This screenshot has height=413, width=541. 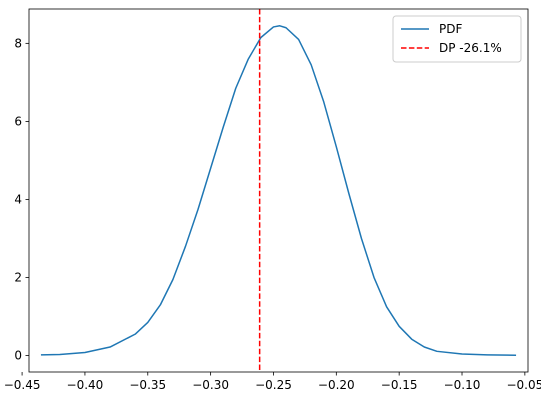 I want to click on legend-box, so click(x=457, y=39).